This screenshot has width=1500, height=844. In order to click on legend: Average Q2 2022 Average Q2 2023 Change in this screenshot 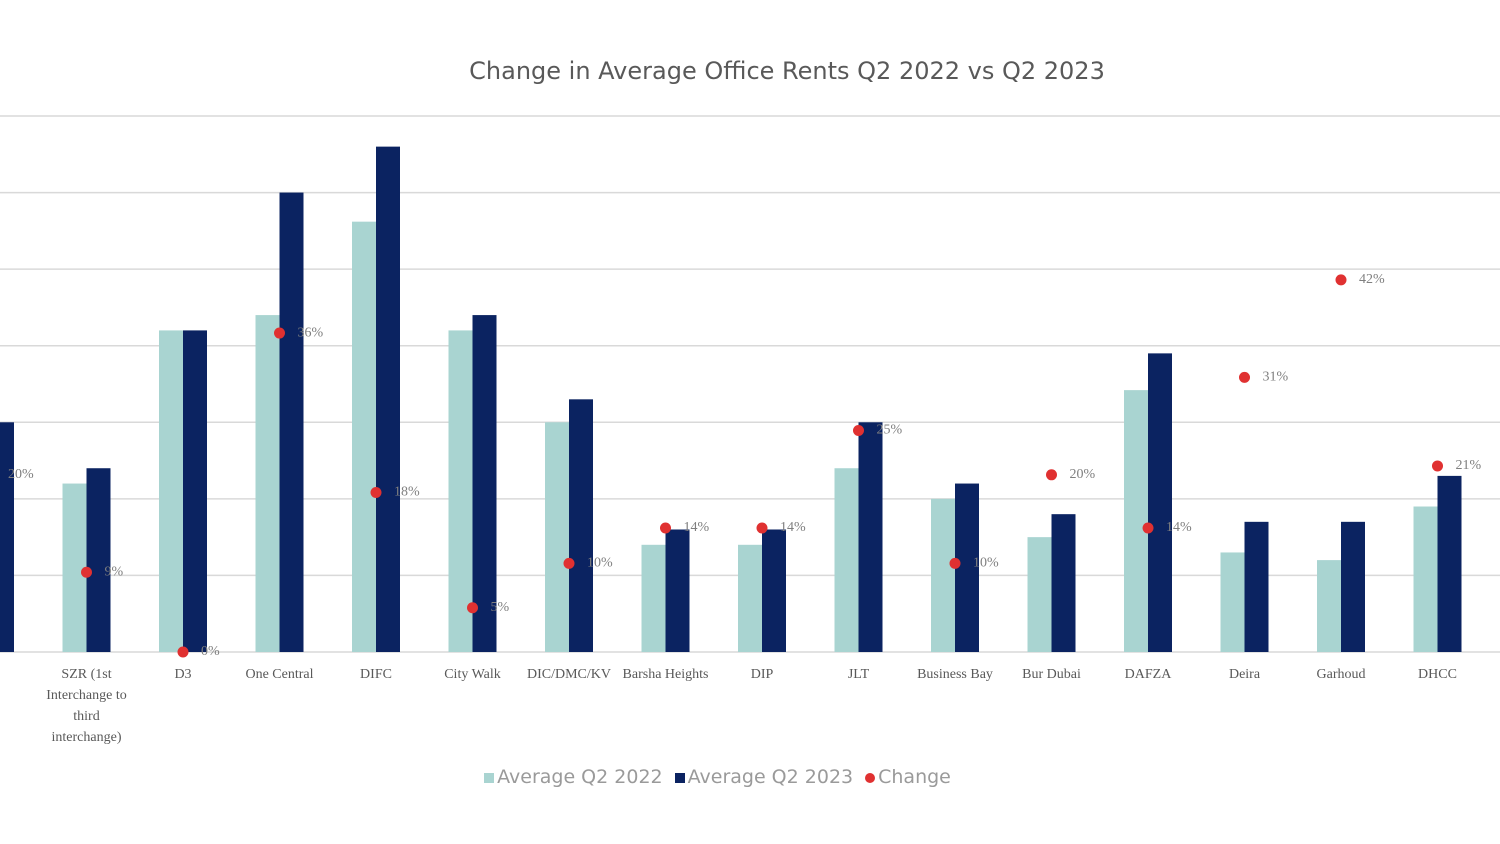, I will do `click(717, 777)`.